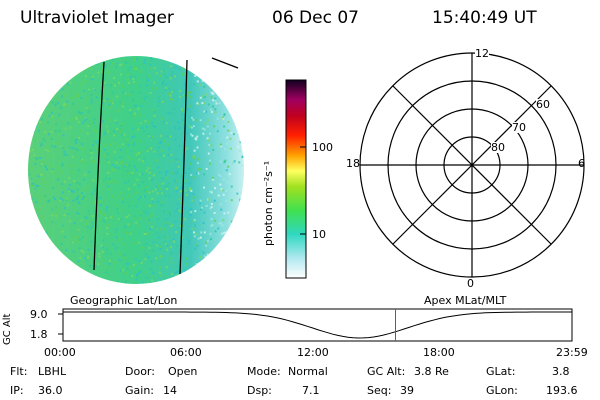  Describe the element at coordinates (519, 127) in the screenshot. I see `mlat-label-70: 70` at that location.